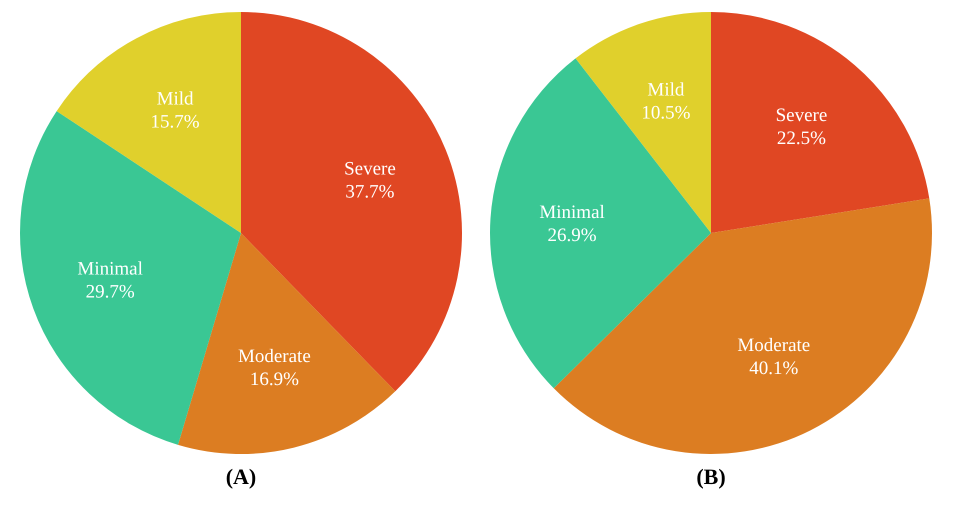 The image size is (953, 505). What do you see at coordinates (275, 379) in the screenshot?
I see `data-label: 16.9%` at bounding box center [275, 379].